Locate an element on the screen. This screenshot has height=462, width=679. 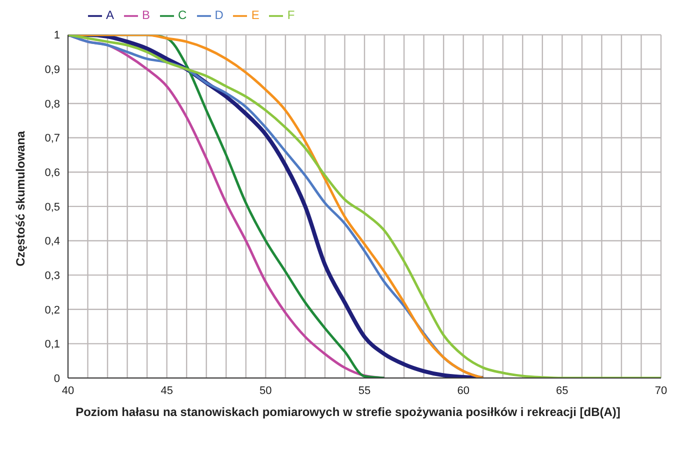
y-tick-label: 0,6 is located at coordinates (52, 173).